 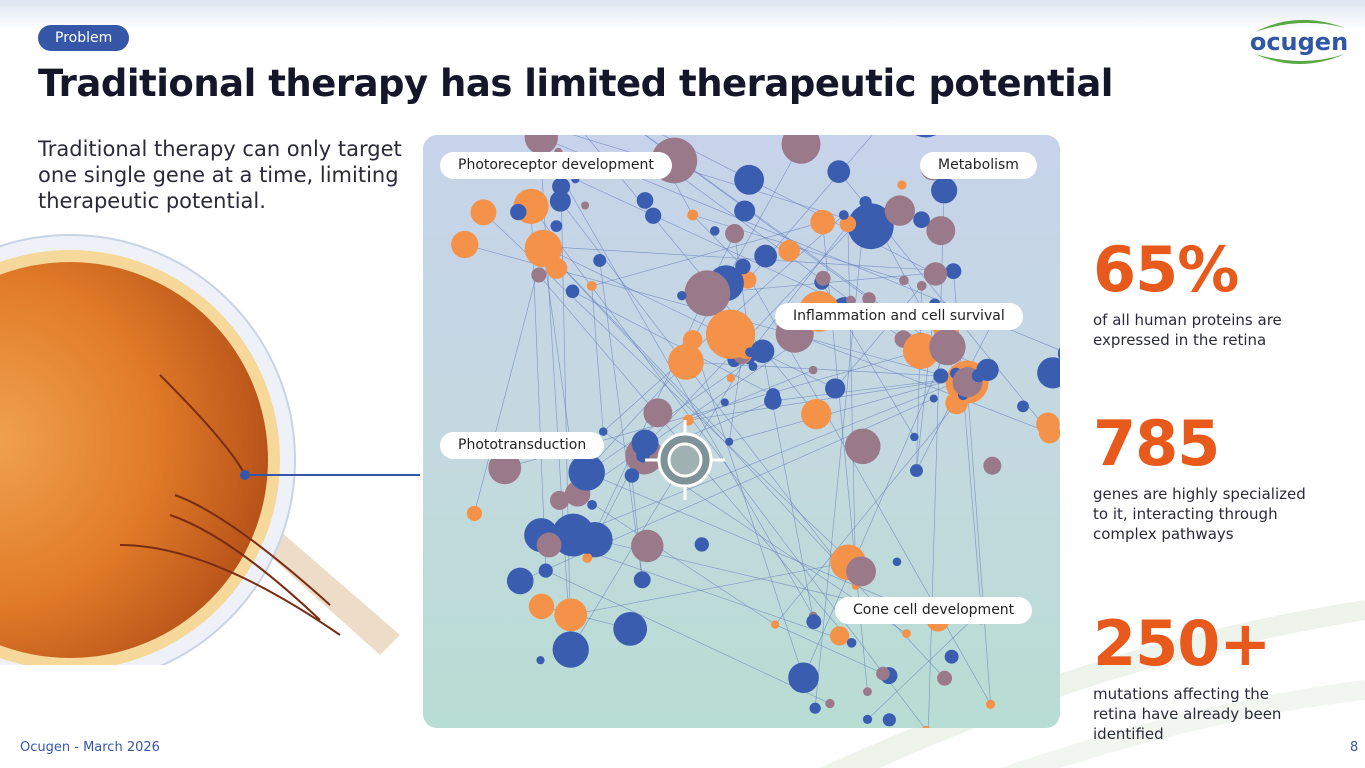 I want to click on label-metabolism: Metabolism, so click(x=978, y=165).